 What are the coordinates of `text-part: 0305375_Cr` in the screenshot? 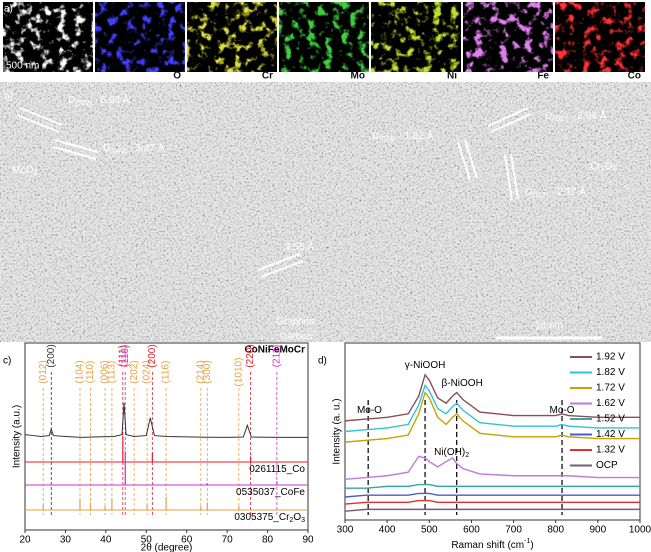 It's located at (262, 517).